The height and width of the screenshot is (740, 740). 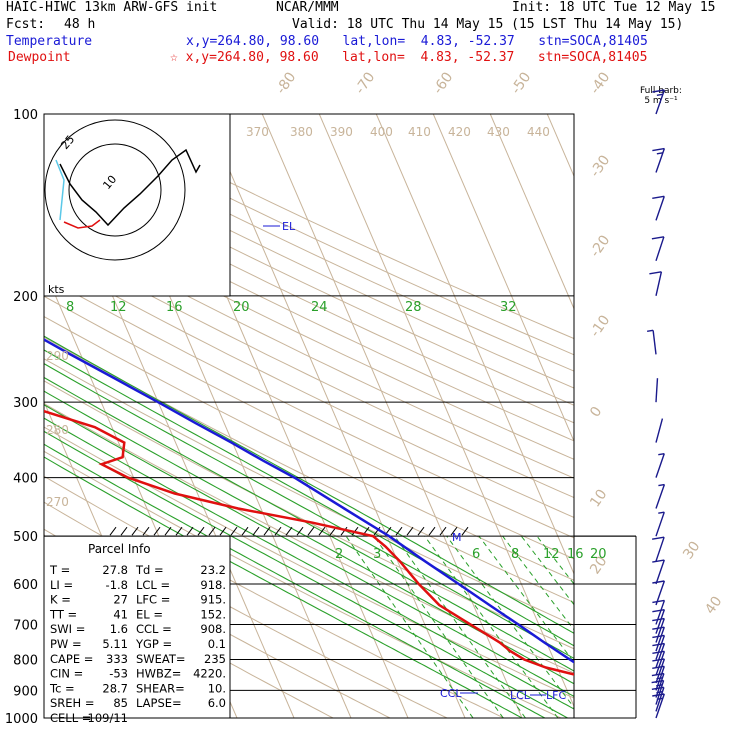 What do you see at coordinates (71, 659) in the screenshot?
I see `parcel-key: CAPE =` at bounding box center [71, 659].